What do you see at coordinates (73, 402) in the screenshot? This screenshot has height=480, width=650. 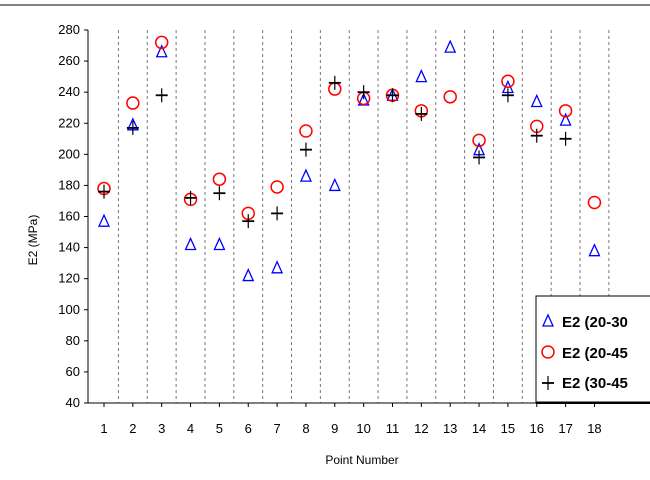 I see `y-tick-label: 40` at bounding box center [73, 402].